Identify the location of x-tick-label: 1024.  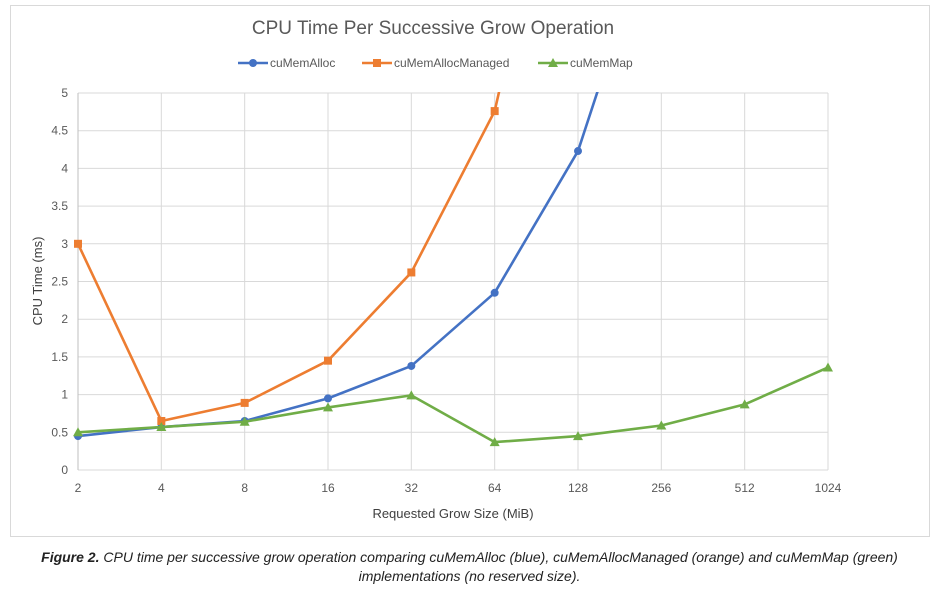
(828, 488).